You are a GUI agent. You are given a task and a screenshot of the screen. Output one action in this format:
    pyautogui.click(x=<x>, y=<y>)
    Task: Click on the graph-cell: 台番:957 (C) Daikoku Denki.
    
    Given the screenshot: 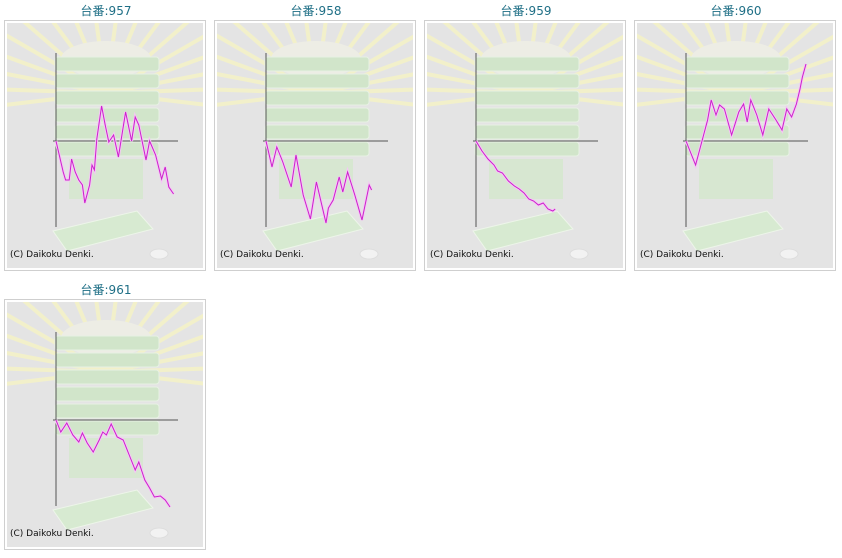 What is the action you would take?
    pyautogui.click(x=106, y=135)
    